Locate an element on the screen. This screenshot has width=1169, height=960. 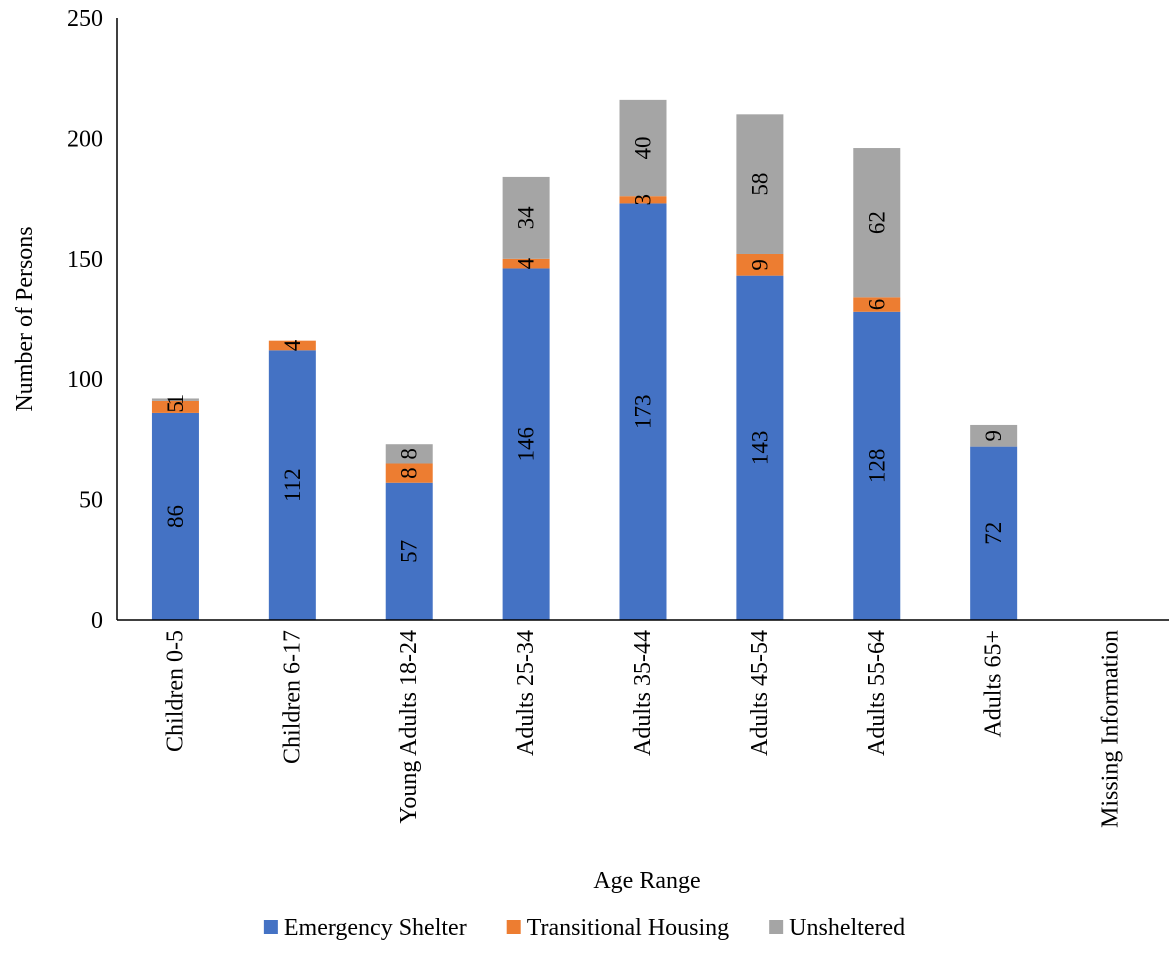
legend-item: Transitional Housing is located at coordinates (617, 928).